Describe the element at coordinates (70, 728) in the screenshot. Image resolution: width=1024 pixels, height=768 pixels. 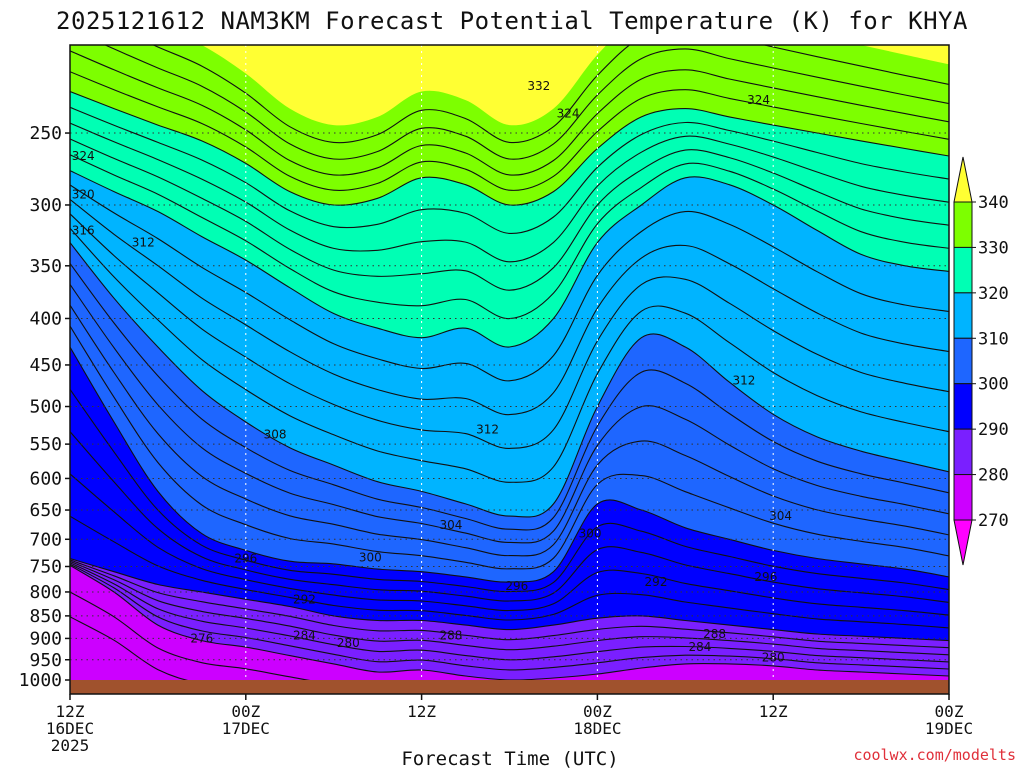
I see `x-tick-label: 16DEC` at that location.